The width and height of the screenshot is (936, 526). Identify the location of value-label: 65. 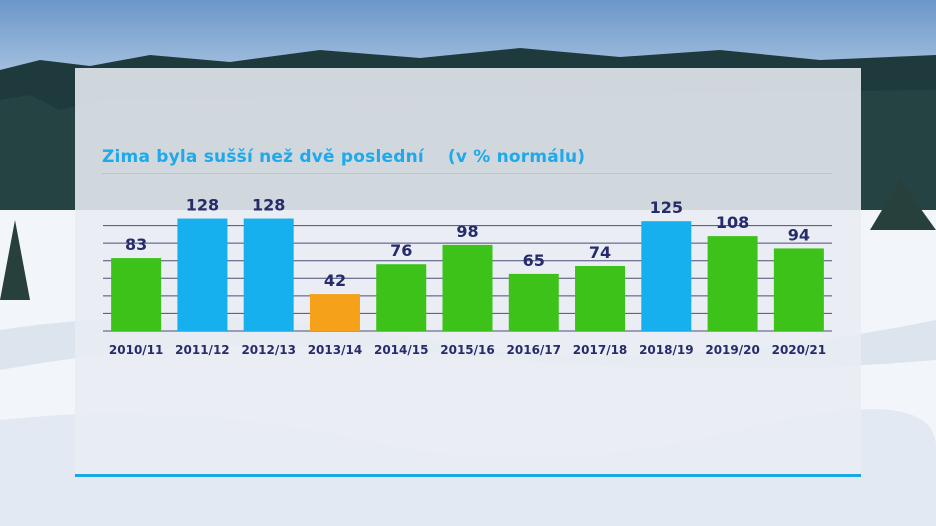
(534, 260).